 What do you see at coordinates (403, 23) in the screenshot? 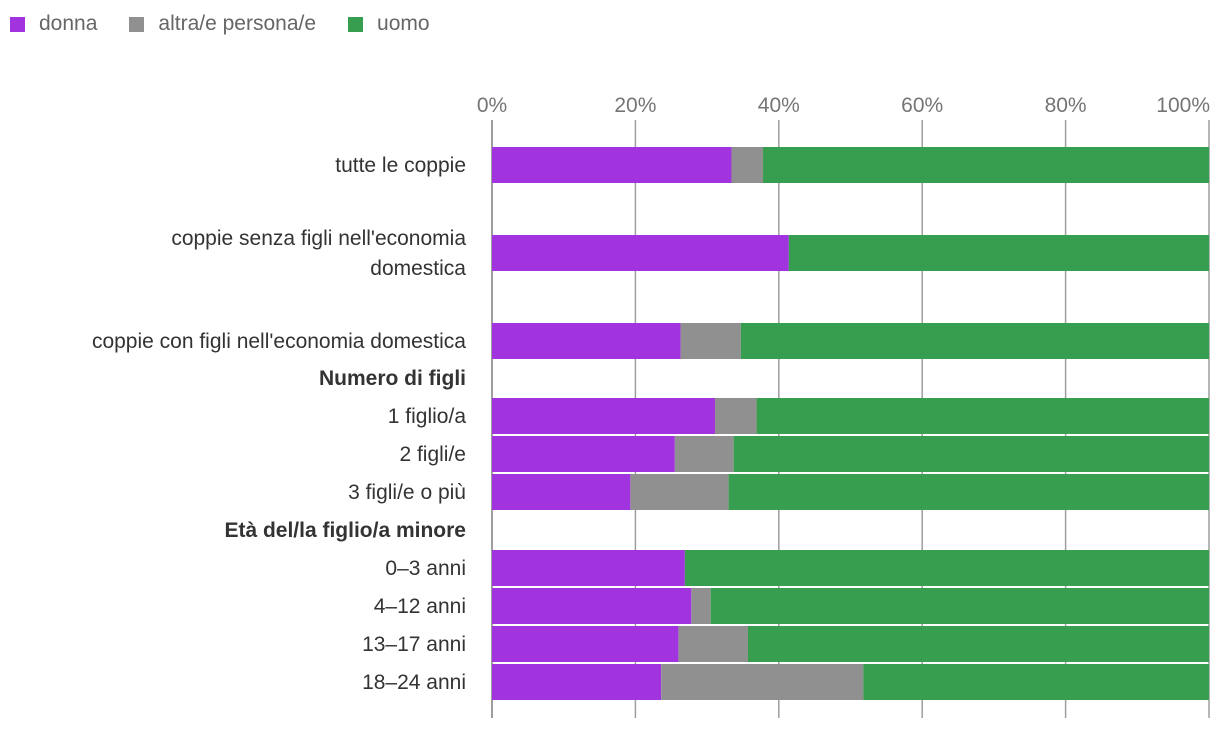
I see `legend-label-uomo: uomo` at bounding box center [403, 23].